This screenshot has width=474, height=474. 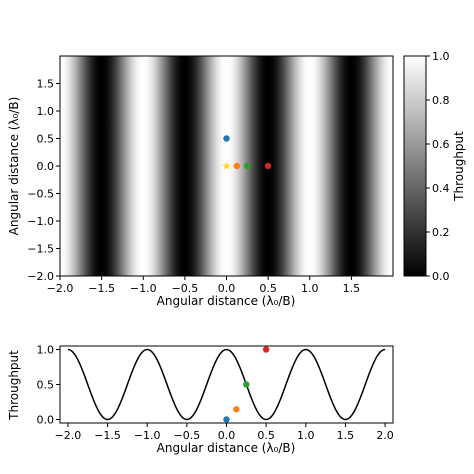 What do you see at coordinates (441, 100) in the screenshot?
I see `colorbar-tick-label: 0.8` at bounding box center [441, 100].